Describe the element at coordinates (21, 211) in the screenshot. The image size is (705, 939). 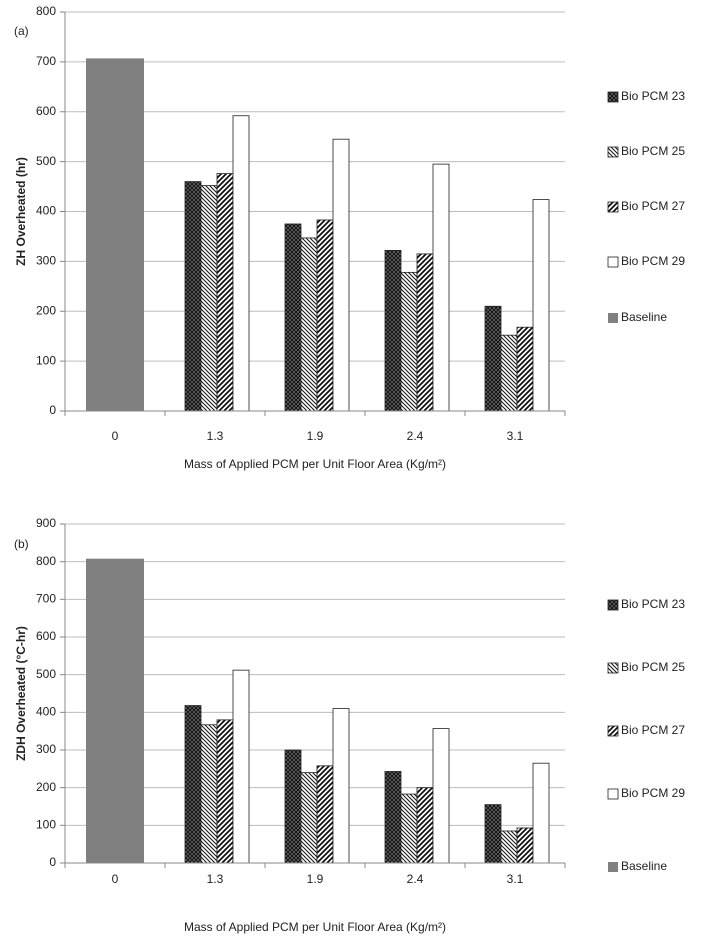
I see `y-axis-title: ZH Overheated (hr)` at that location.